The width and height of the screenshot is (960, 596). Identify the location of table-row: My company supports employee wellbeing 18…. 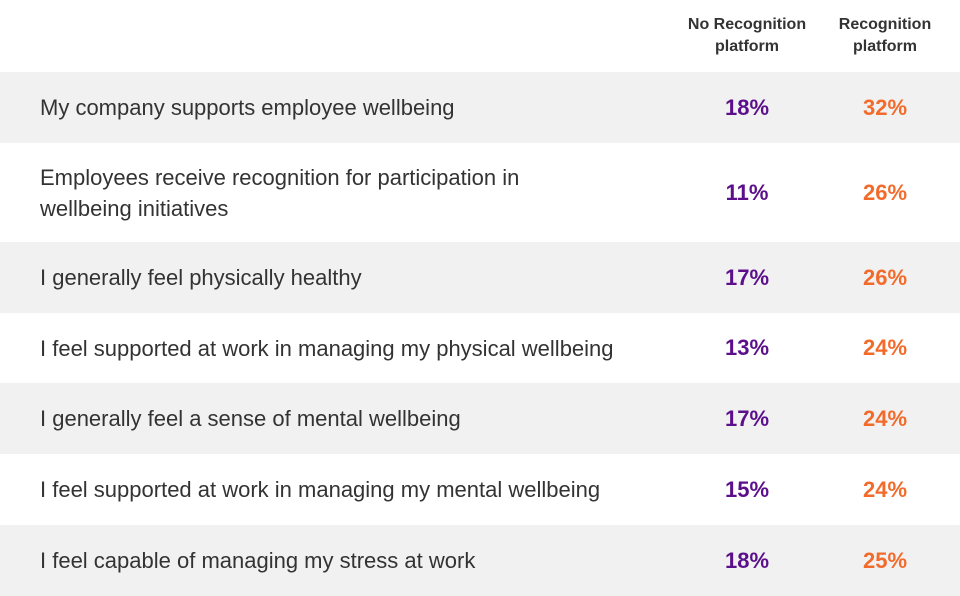
(480, 107).